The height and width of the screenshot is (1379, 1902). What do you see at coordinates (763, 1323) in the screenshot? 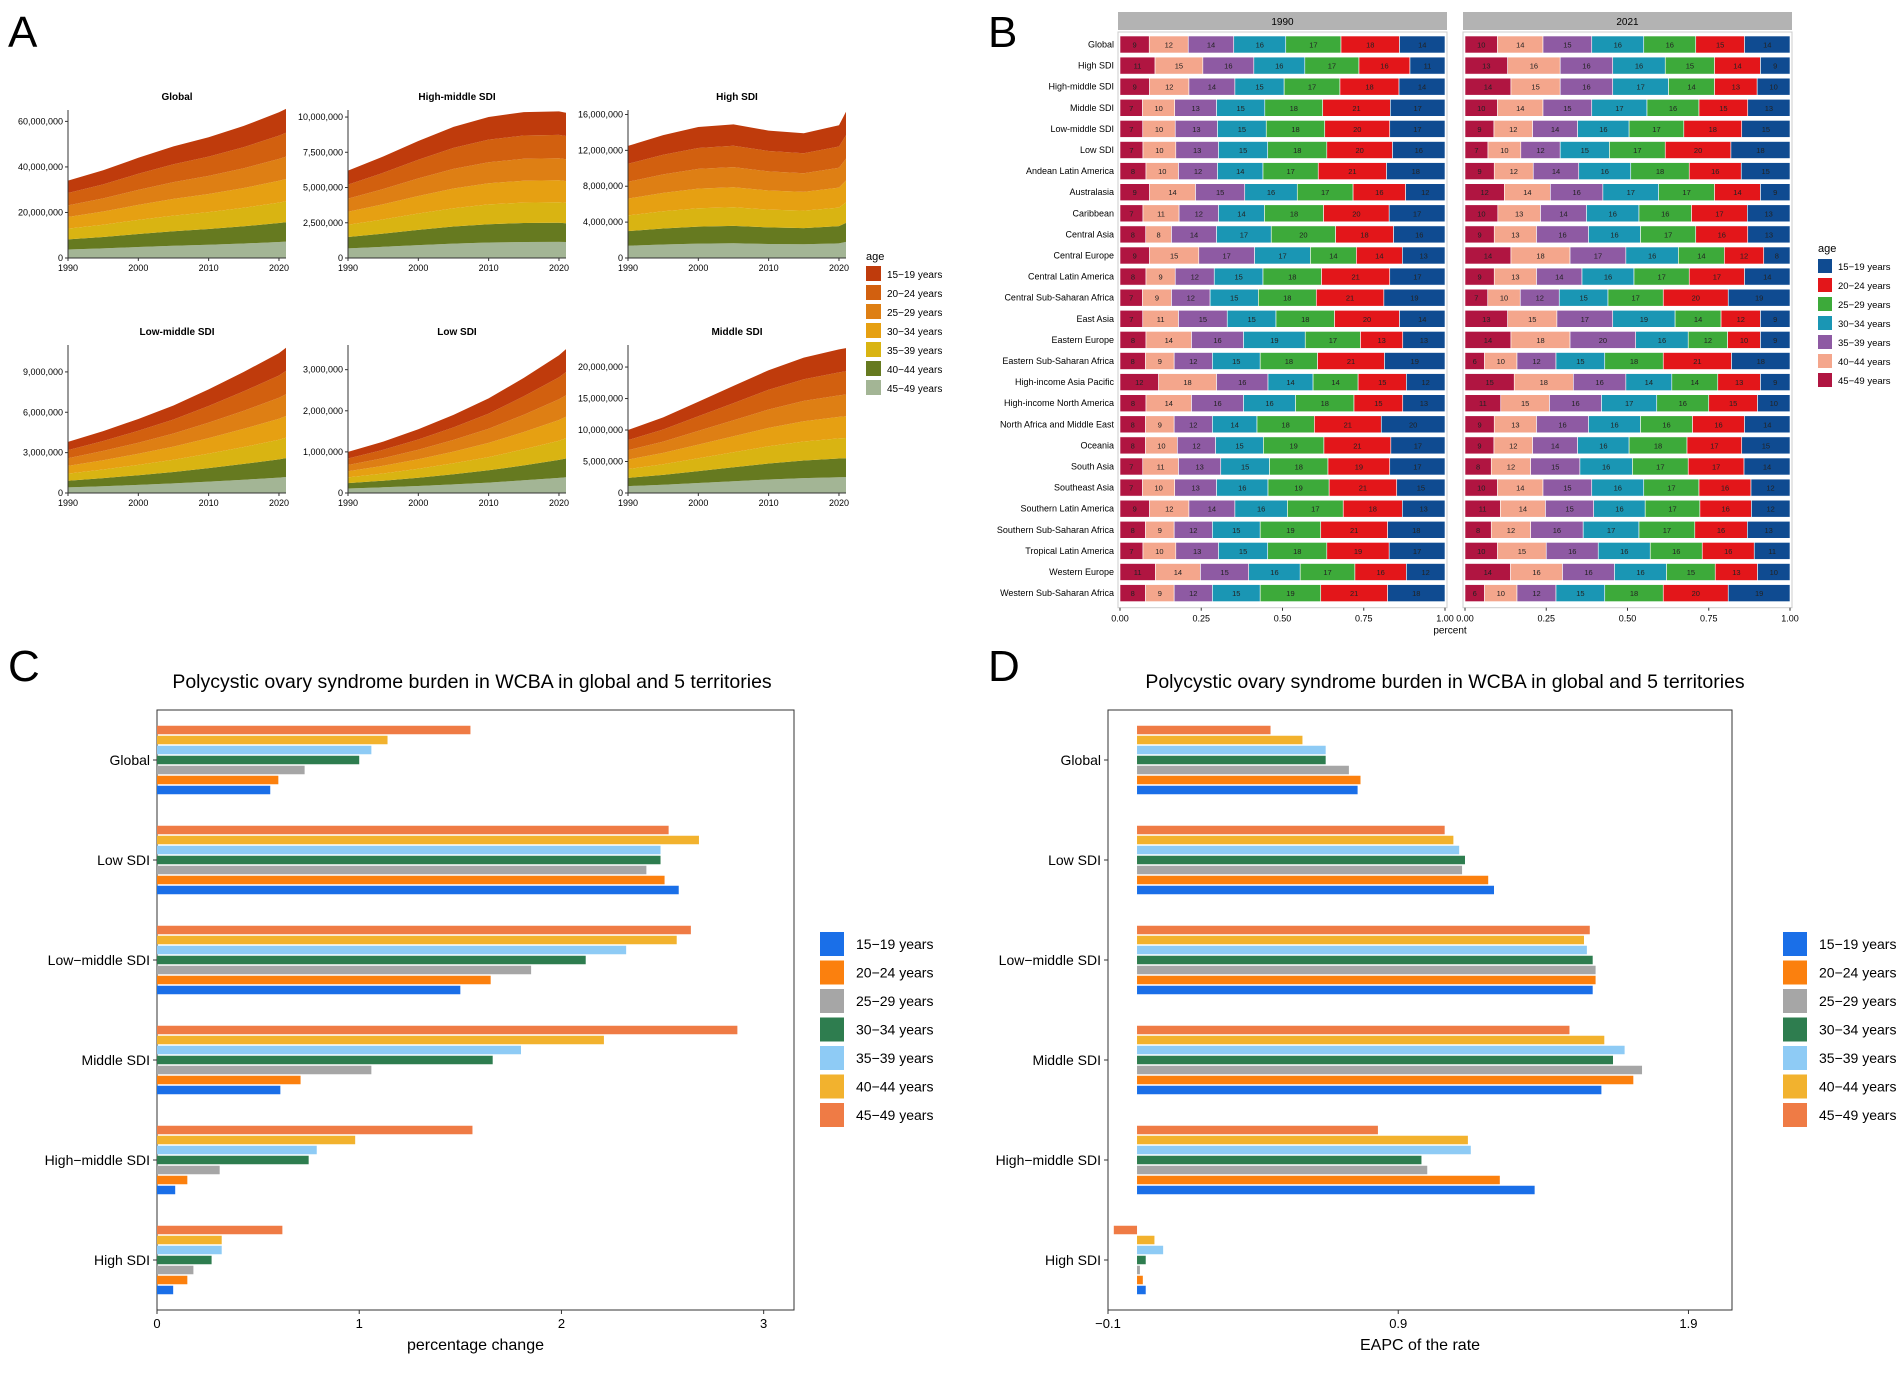
I see `x-tick-label: 3` at bounding box center [763, 1323].